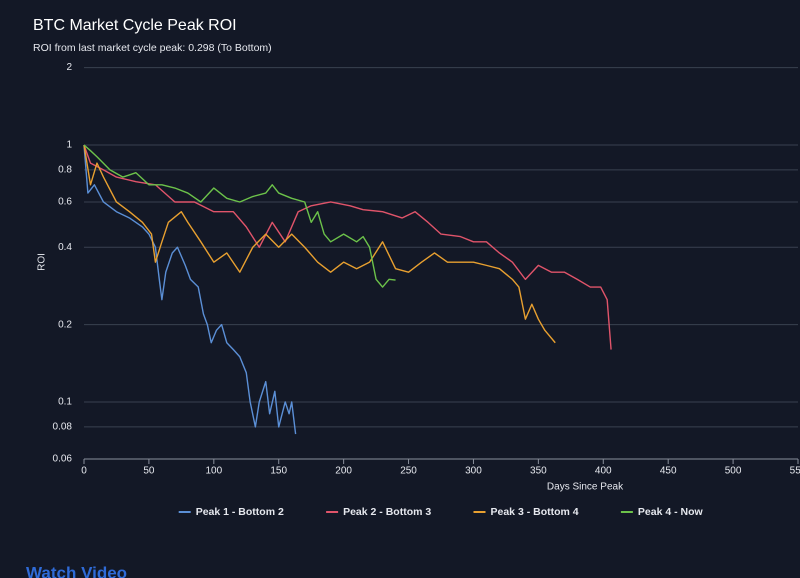  I want to click on y-tick-label: 0.8, so click(65, 170).